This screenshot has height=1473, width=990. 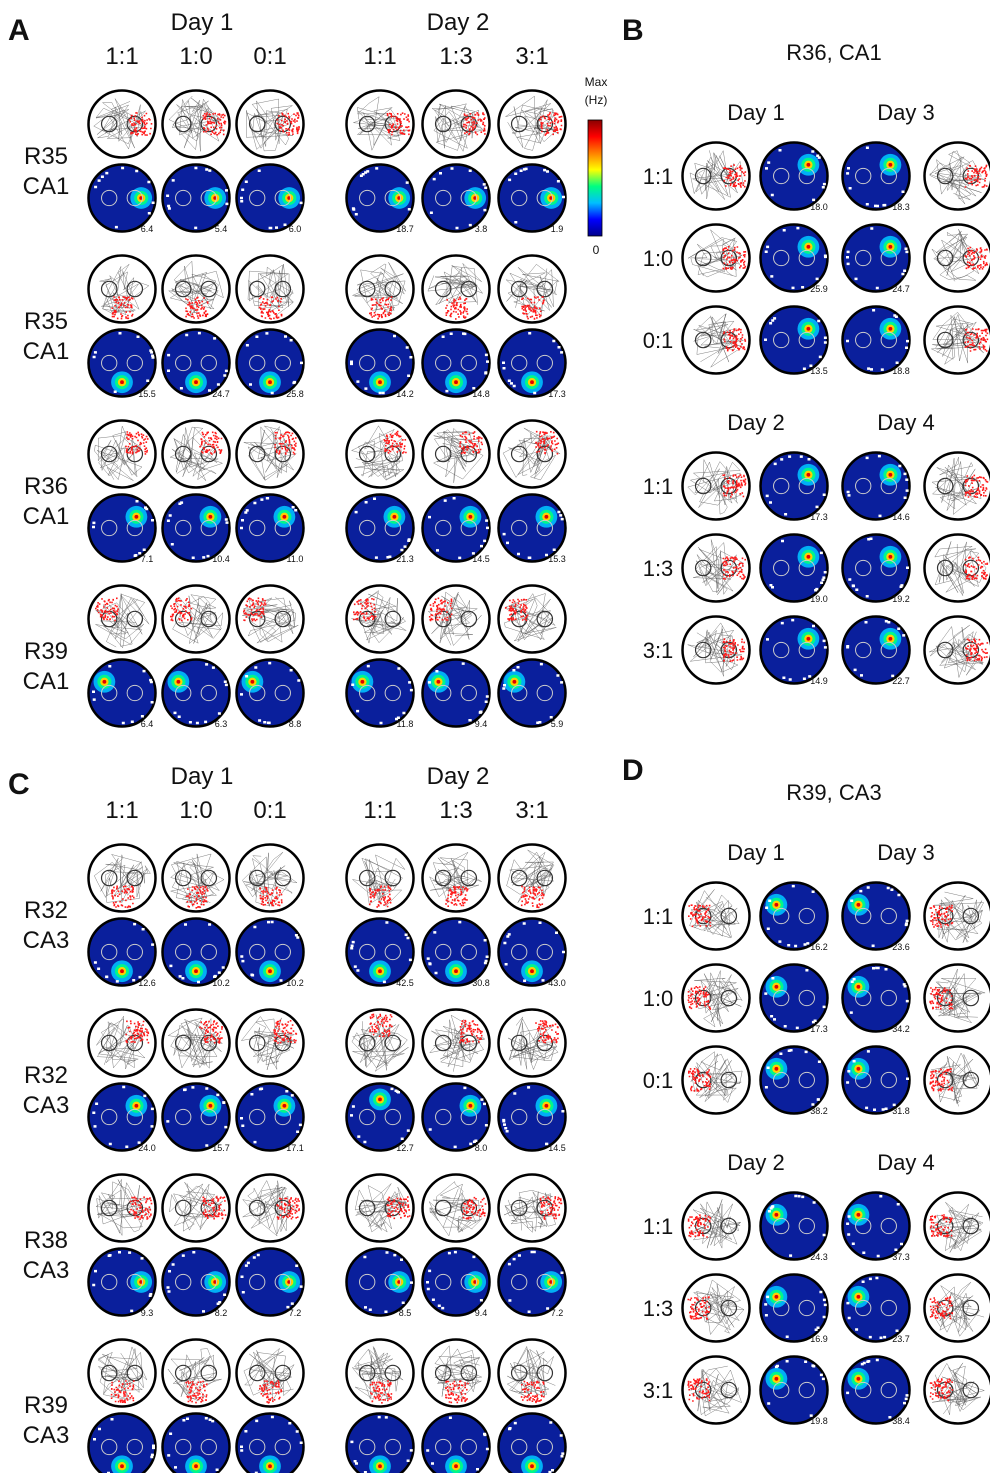 I want to click on rate-map: 23.7, so click(x=876, y=1308).